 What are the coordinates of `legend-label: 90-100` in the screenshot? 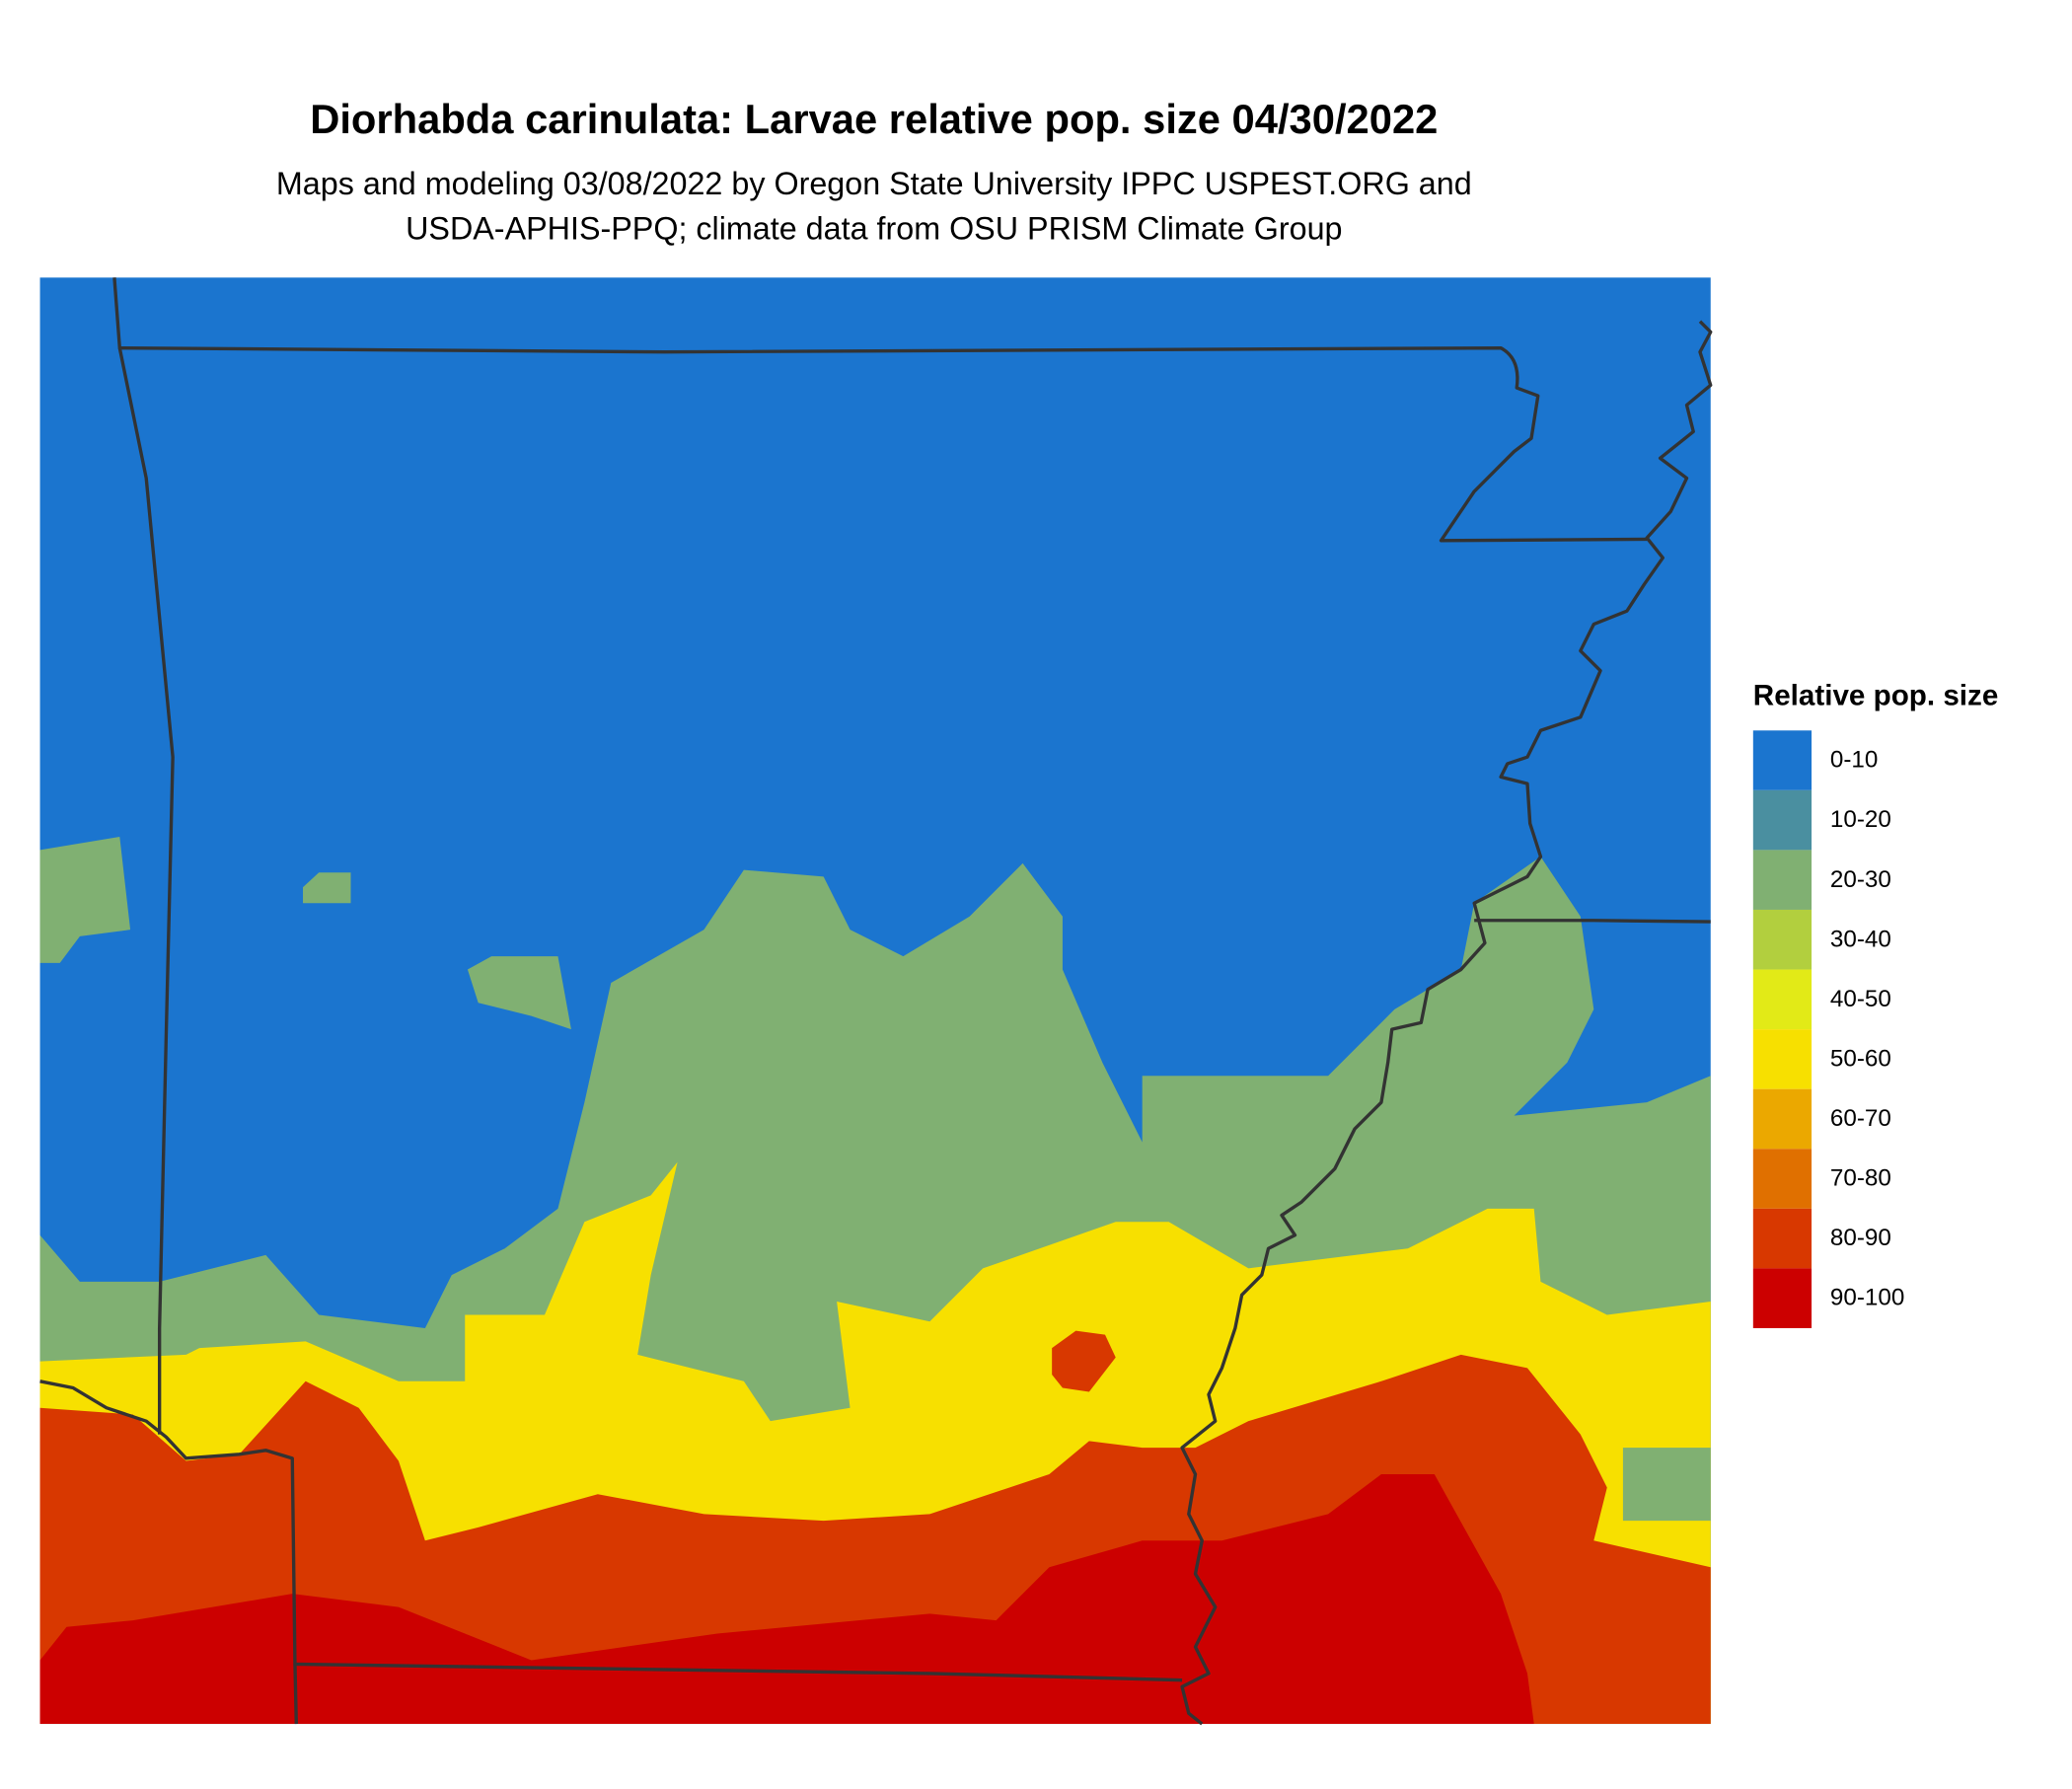 It's located at (1867, 1298).